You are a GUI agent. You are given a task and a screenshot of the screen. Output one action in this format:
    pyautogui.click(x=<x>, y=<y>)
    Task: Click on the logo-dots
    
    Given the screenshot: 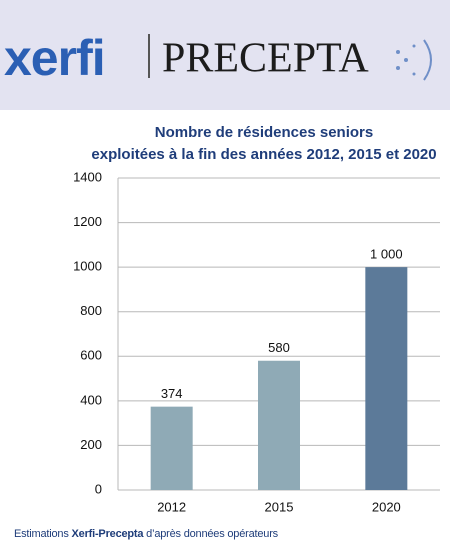 What is the action you would take?
    pyautogui.click(x=414, y=60)
    